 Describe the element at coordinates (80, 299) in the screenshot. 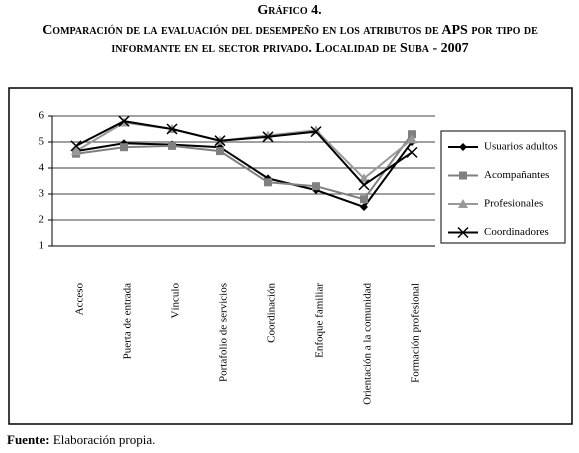

I see `x-tick-label: Acceso` at that location.